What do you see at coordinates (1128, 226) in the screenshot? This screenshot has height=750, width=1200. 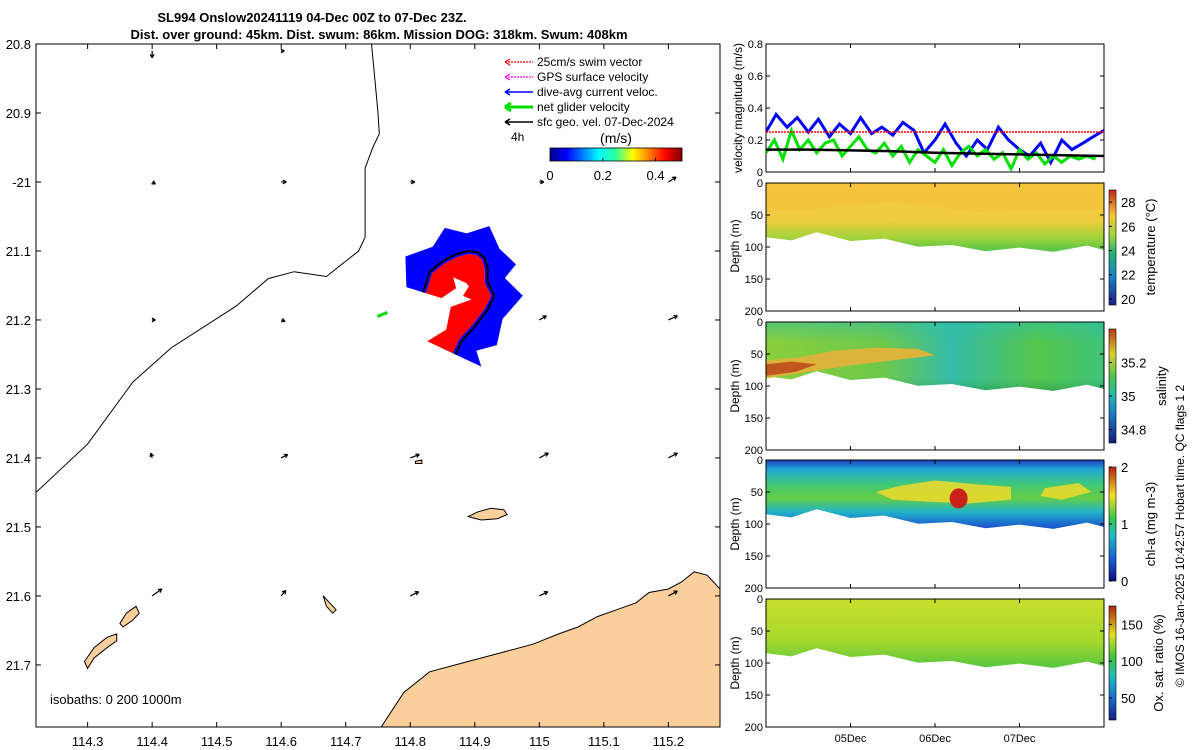 I see `colorbar-tick-label: 26` at bounding box center [1128, 226].